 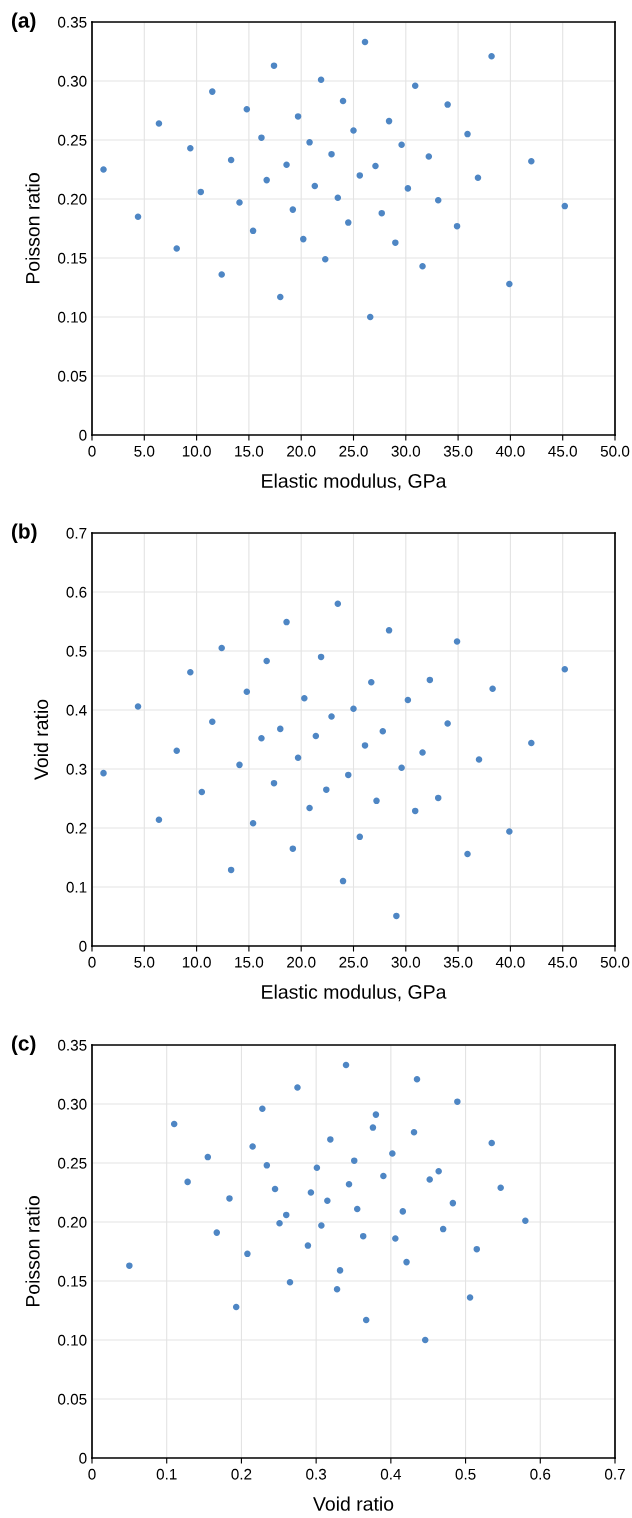 I want to click on x-tick-label: 35.0, so click(x=458, y=962).